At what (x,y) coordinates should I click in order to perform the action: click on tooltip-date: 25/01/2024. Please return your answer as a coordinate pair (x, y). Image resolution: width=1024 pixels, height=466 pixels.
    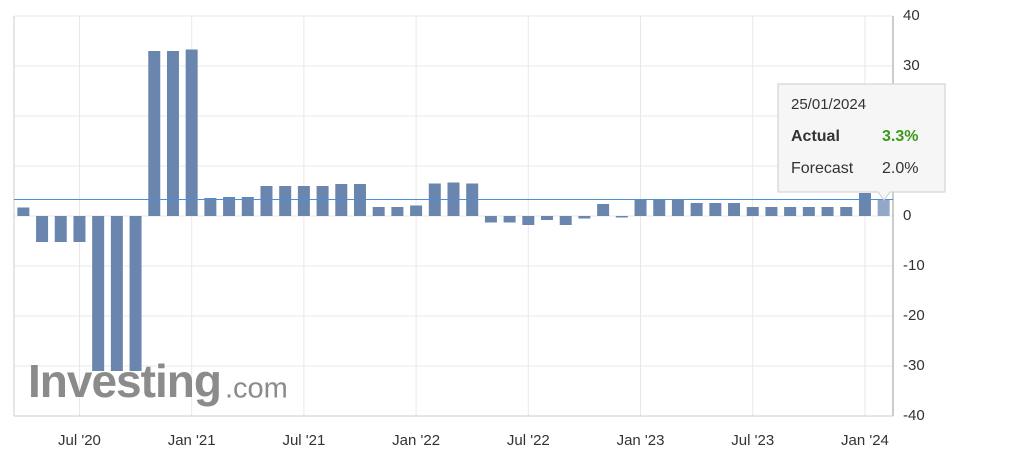
    Looking at the image, I should click on (828, 104).